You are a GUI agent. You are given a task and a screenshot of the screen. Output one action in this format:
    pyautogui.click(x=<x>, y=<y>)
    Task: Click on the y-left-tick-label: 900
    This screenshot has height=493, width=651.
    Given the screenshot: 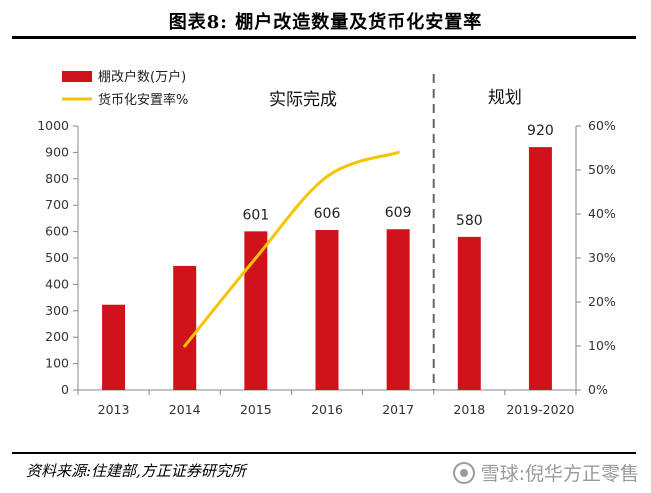 What is the action you would take?
    pyautogui.click(x=57, y=151)
    